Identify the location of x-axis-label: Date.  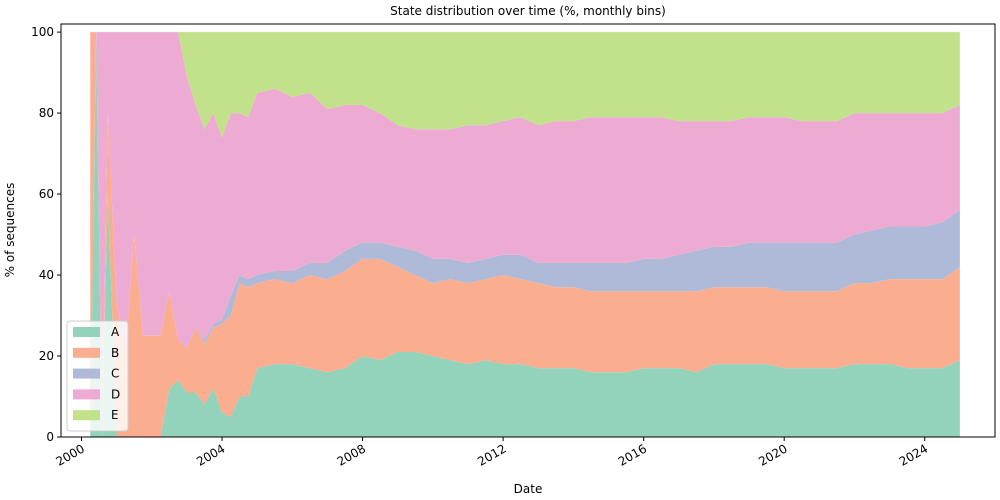
(528, 489).